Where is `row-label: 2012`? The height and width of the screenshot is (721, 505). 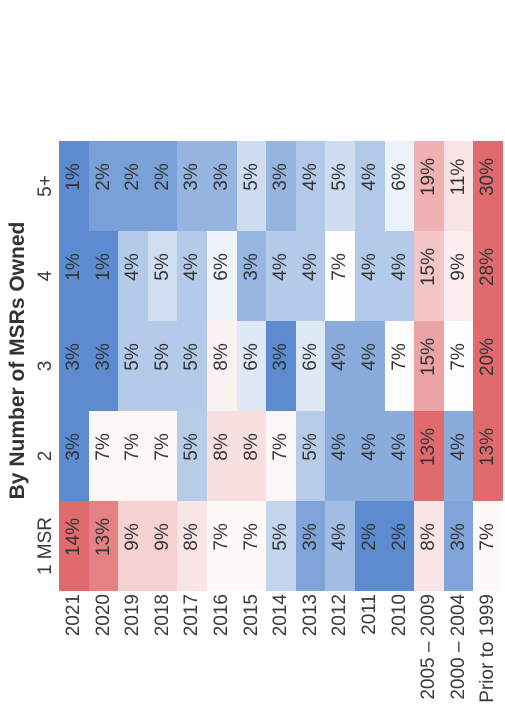
row-label: 2012 is located at coordinates (340, 615).